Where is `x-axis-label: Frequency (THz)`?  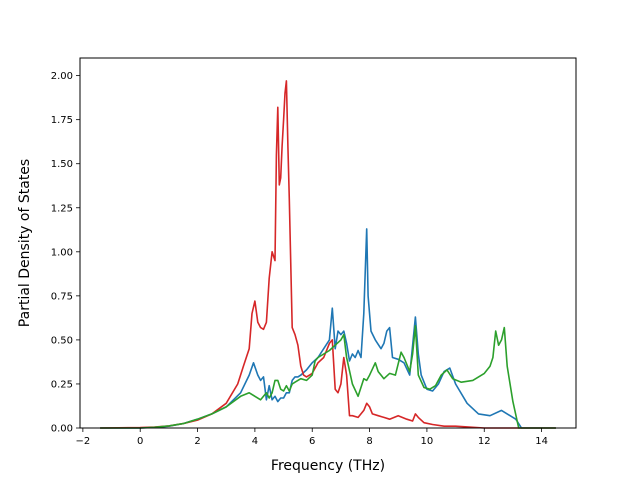
x-axis-label: Frequency (THz) is located at coordinates (328, 466).